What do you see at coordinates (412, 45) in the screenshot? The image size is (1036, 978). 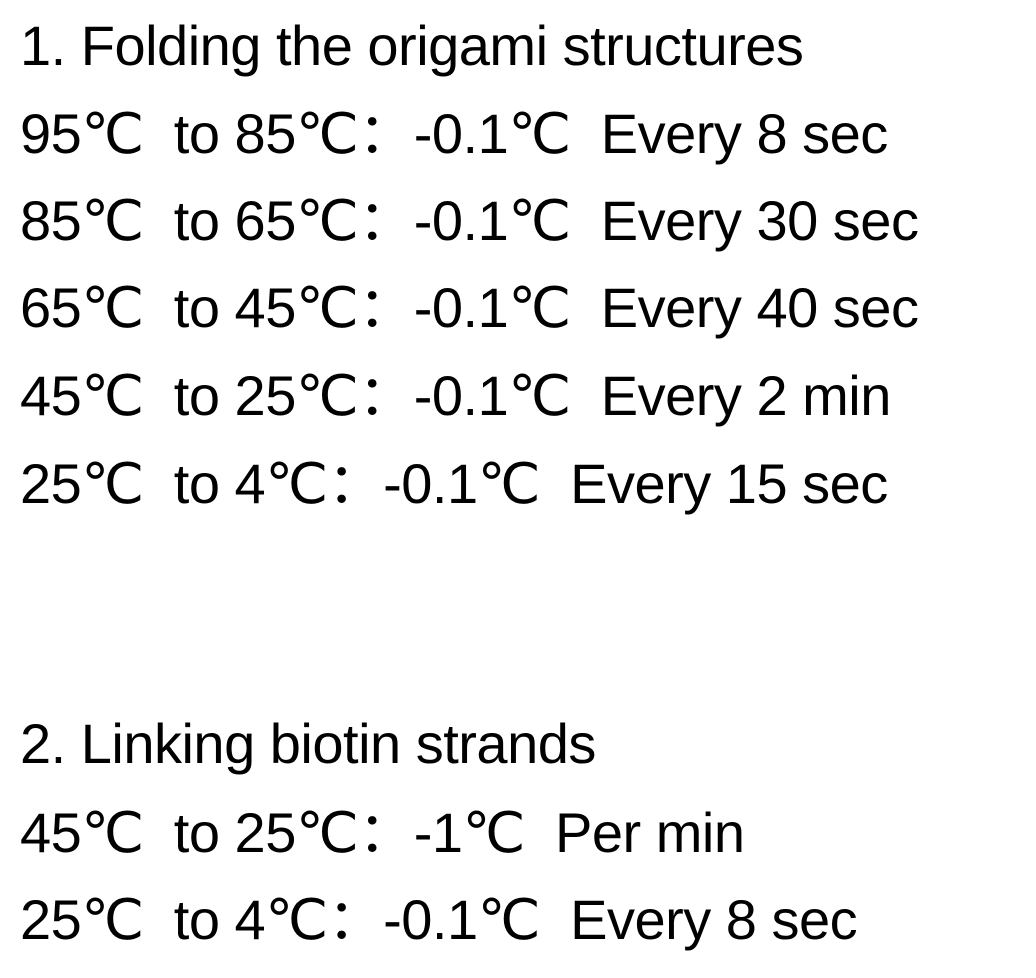 I see `section1-heading: 1. Folding the origami structures` at bounding box center [412, 45].